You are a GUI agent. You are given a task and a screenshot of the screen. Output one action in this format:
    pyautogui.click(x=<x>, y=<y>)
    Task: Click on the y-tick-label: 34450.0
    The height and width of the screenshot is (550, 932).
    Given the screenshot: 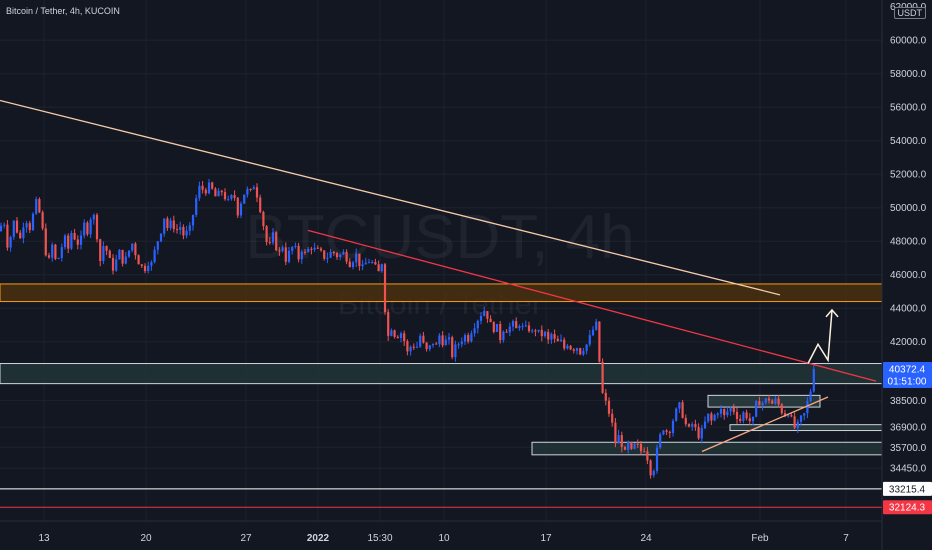 What is the action you would take?
    pyautogui.click(x=908, y=469)
    